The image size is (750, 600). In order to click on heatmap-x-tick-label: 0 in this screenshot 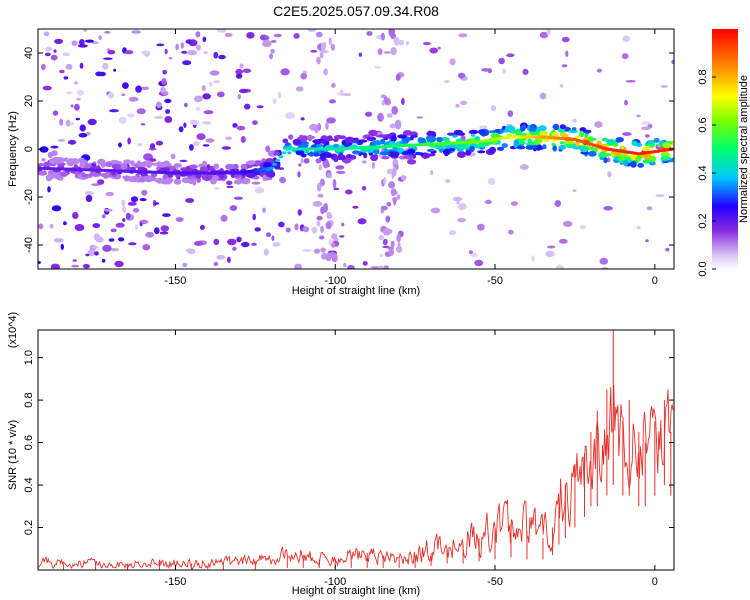, I will do `click(655, 281)`.